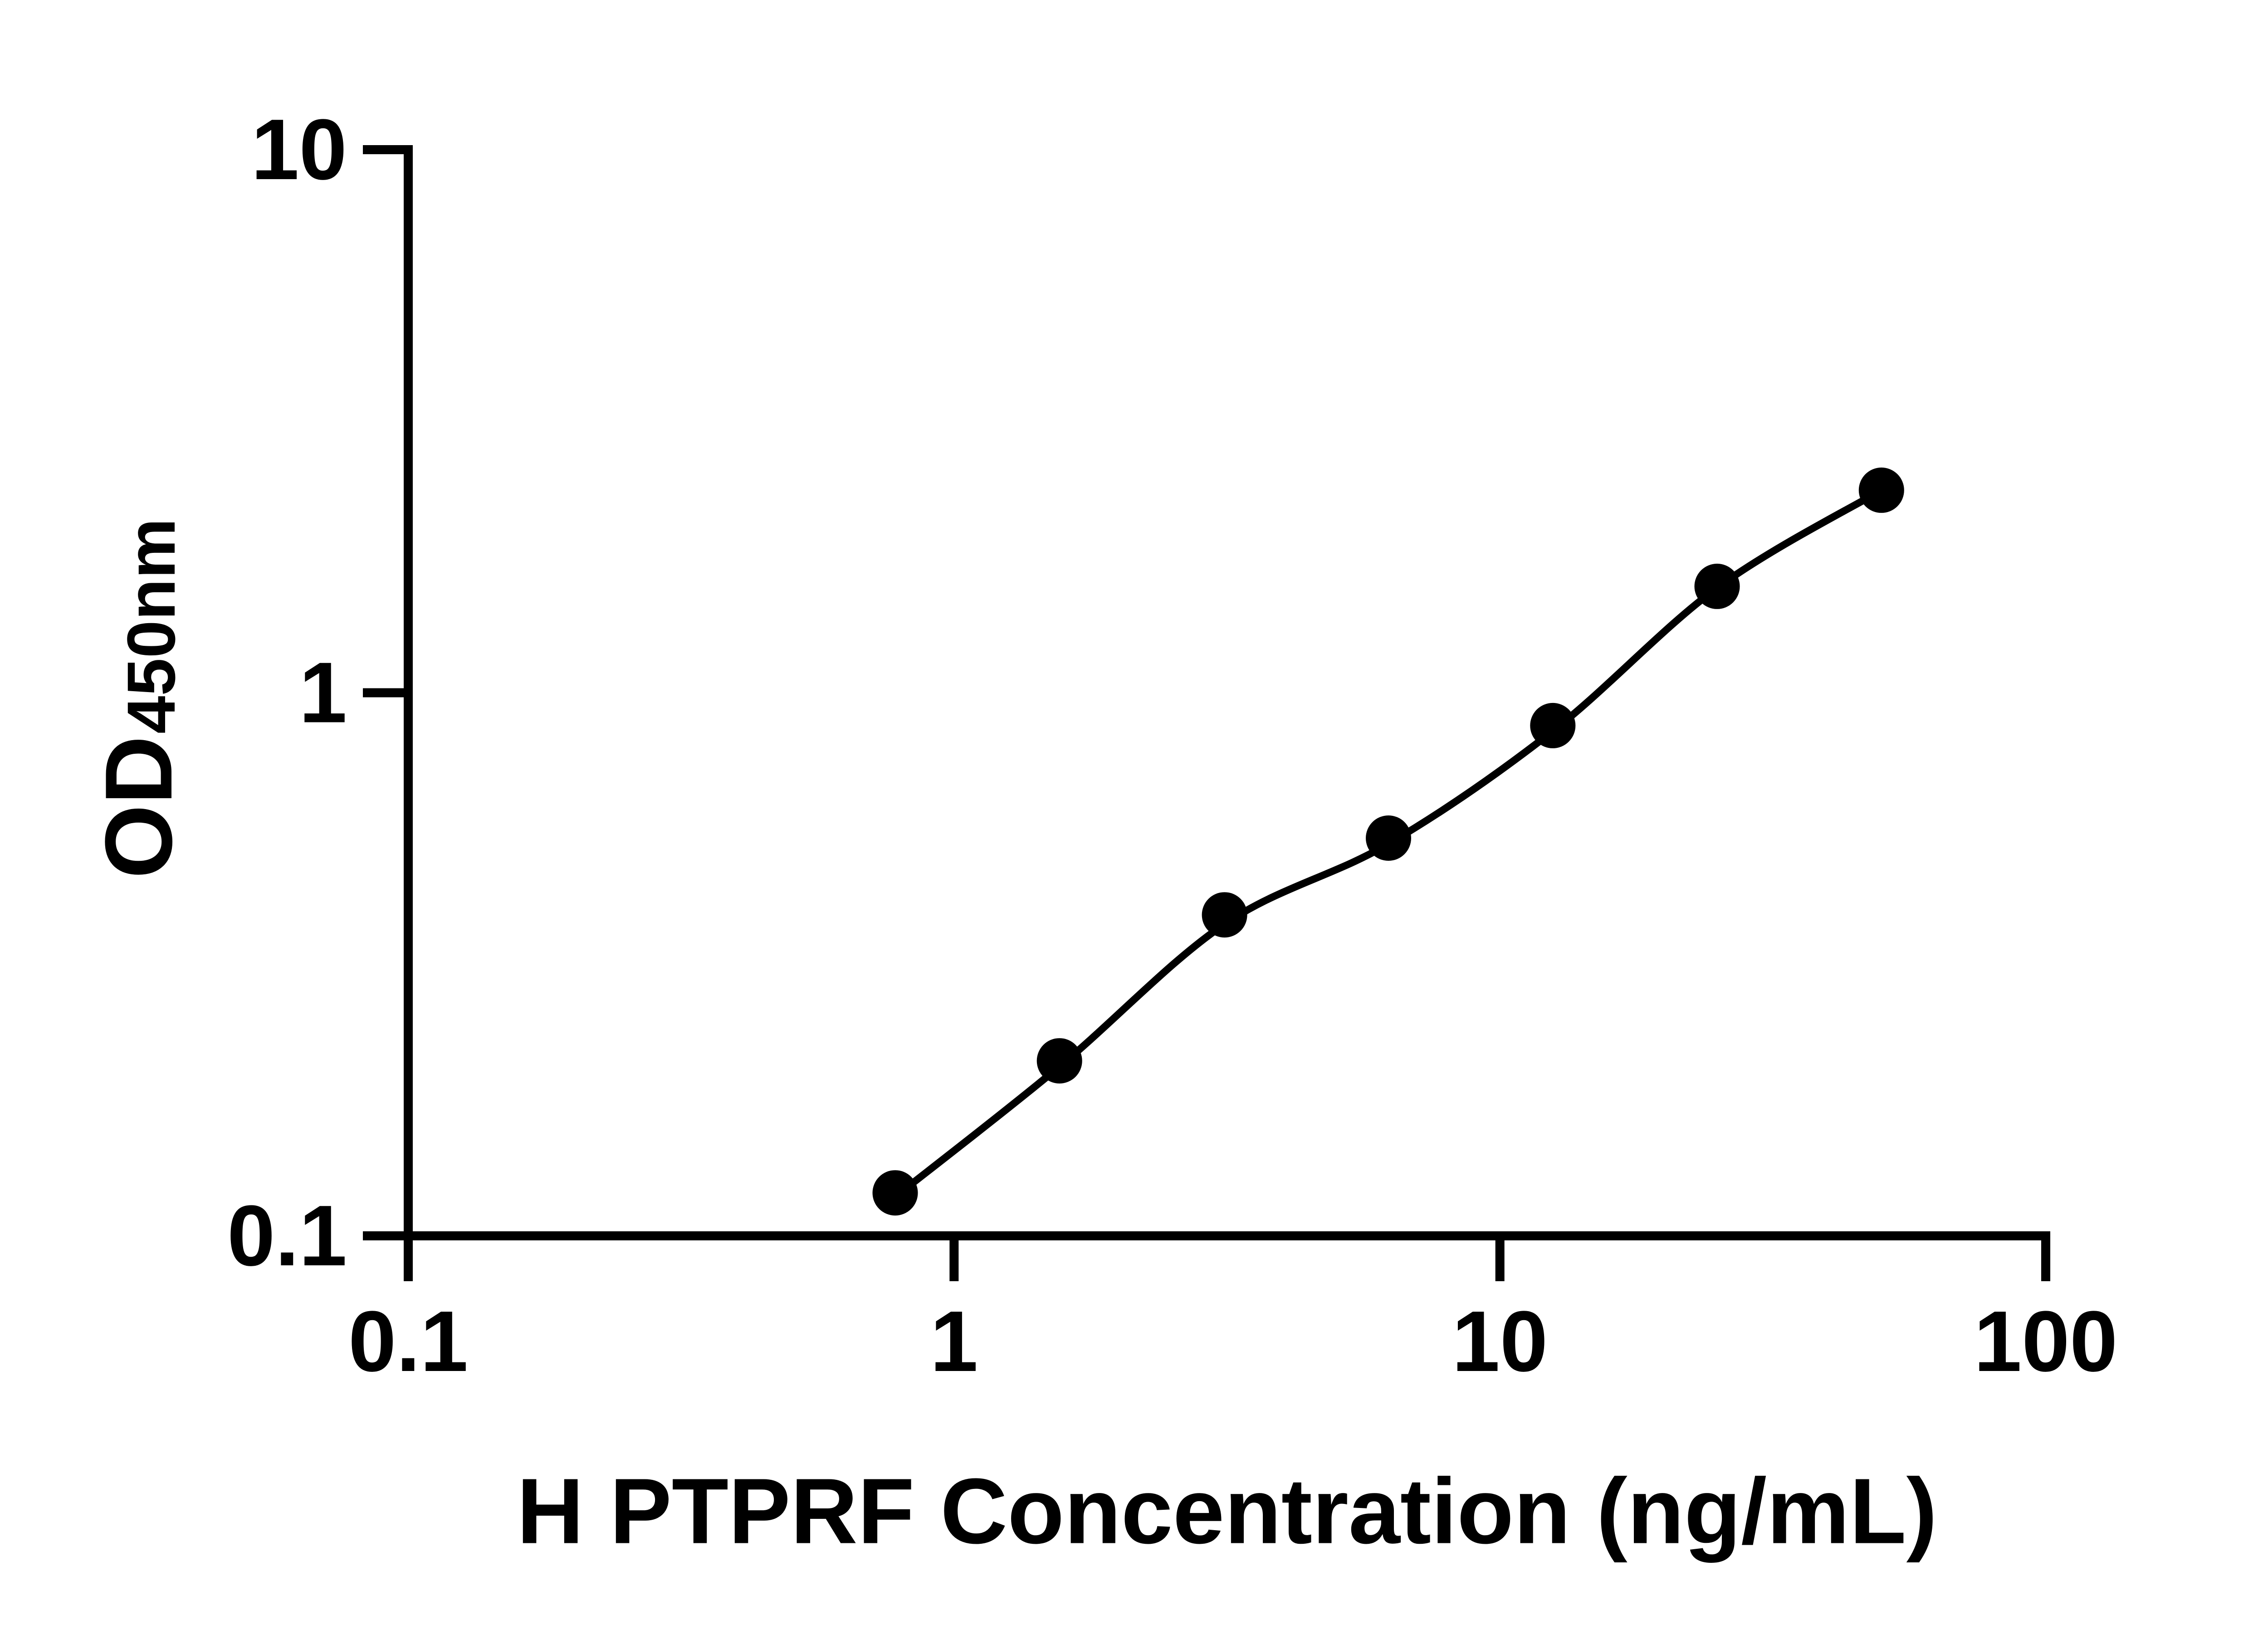  What do you see at coordinates (2045, 1342) in the screenshot?
I see `x-tick-label: 100` at bounding box center [2045, 1342].